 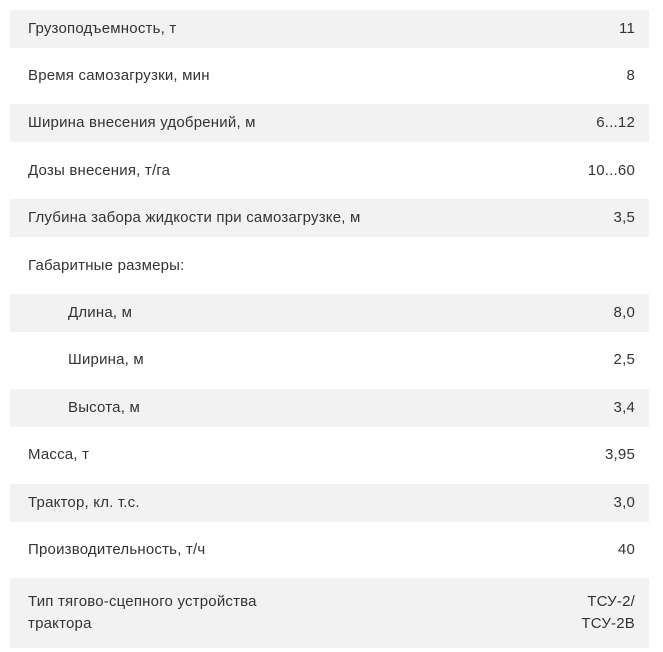 I want to click on spec-value: 3,95, so click(x=620, y=455).